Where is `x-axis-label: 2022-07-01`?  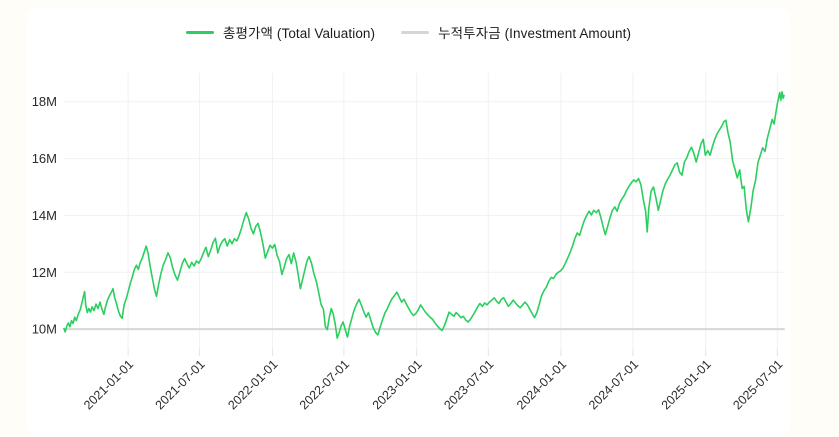 x-axis-label: 2022-07-01 is located at coordinates (324, 384).